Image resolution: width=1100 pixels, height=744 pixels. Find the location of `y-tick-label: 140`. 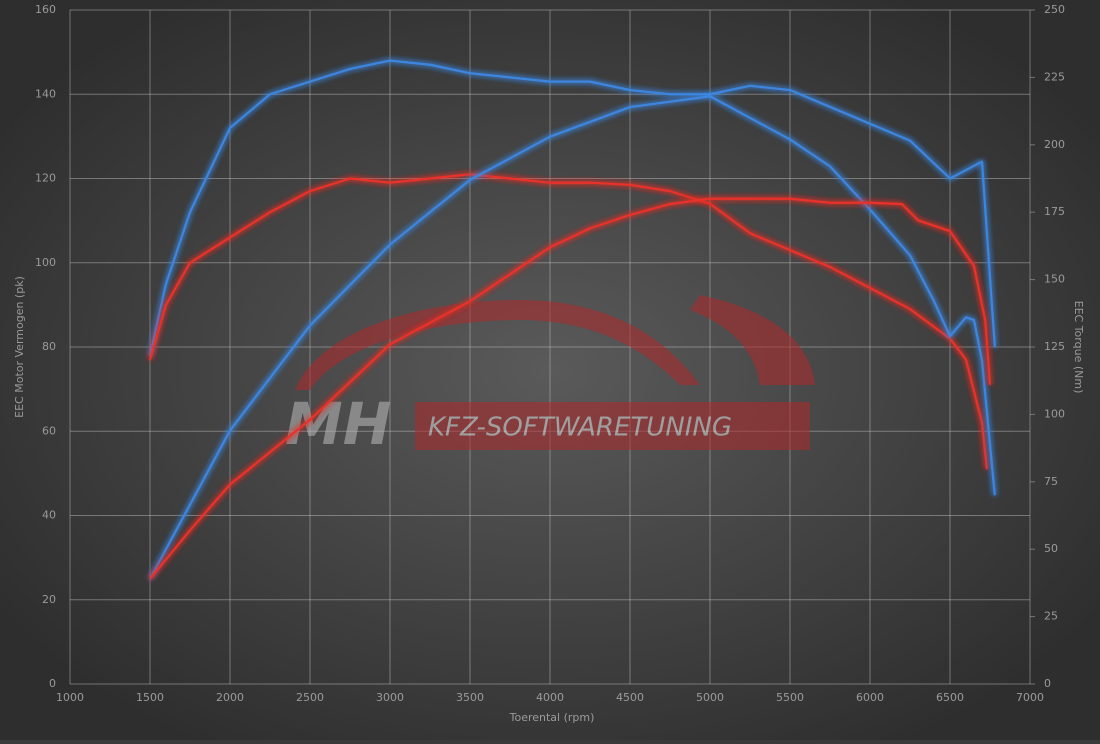

y-tick-label: 140 is located at coordinates (45, 93).